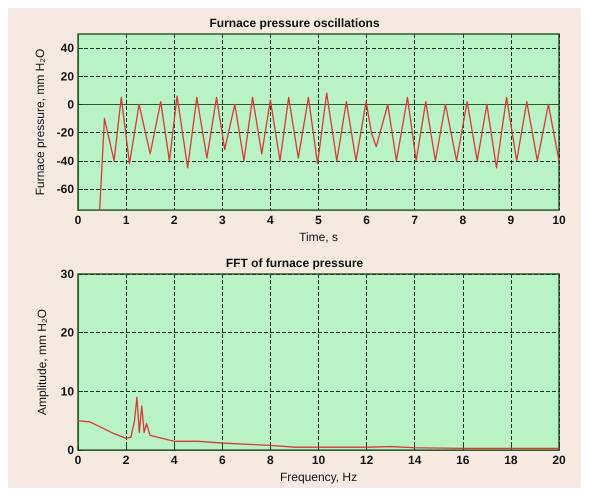 Image resolution: width=589 pixels, height=496 pixels. Describe the element at coordinates (367, 460) in the screenshot. I see `x-tick-label: 12` at that location.